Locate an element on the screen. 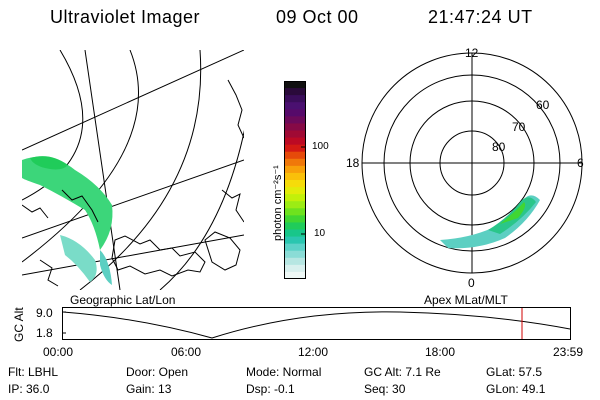 The height and width of the screenshot is (400, 600). info-seq: Seq: 30 is located at coordinates (385, 389).